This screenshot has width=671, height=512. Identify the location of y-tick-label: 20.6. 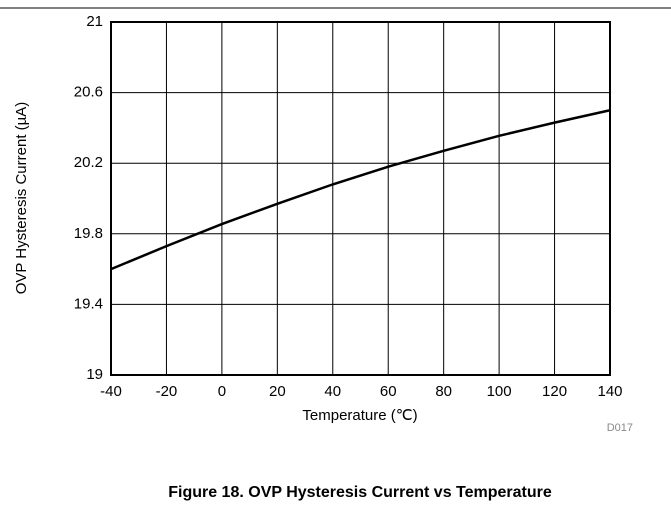
(88, 92).